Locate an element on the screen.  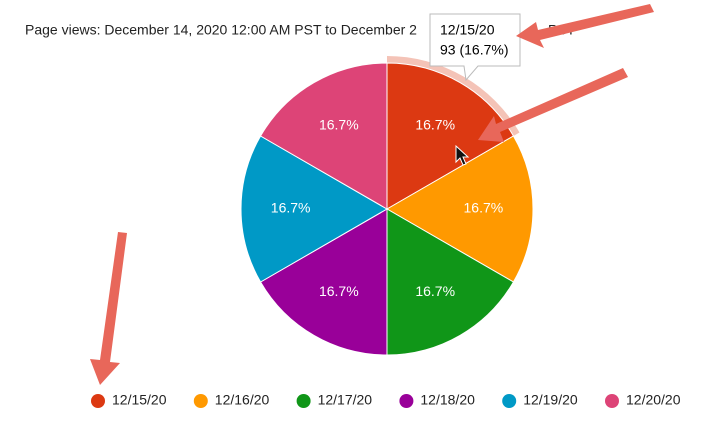
tooltip-text: 93 (16.7%) is located at coordinates (474, 50).